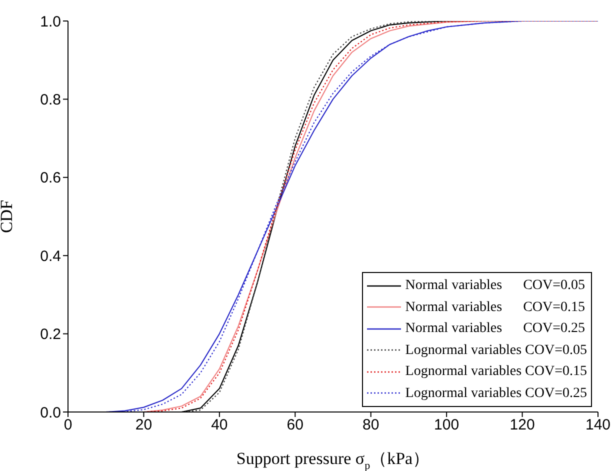 The image size is (614, 471). What do you see at coordinates (219, 425) in the screenshot?
I see `x-tick-label: 40` at bounding box center [219, 425].